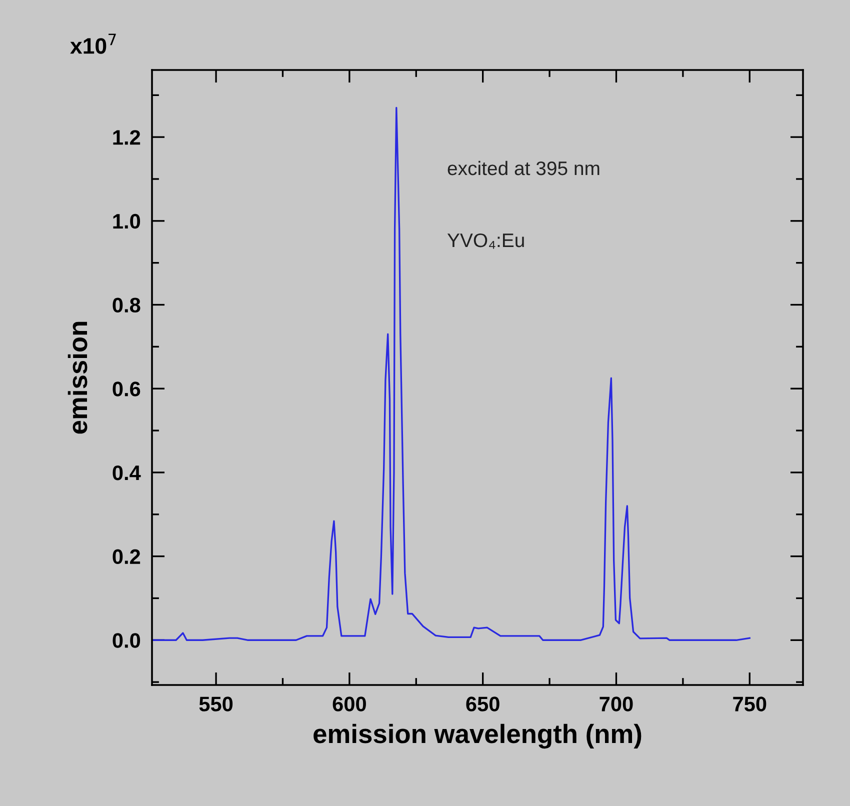 The image size is (850, 806). Describe the element at coordinates (483, 704) in the screenshot. I see `x-tick-label: 650` at that location.